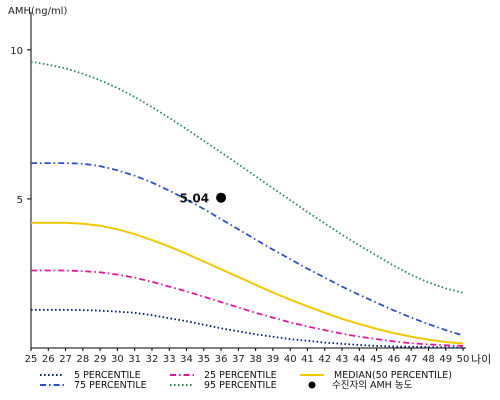 This screenshot has width=500, height=400. Describe the element at coordinates (48, 359) in the screenshot. I see `x-tick-label: 26` at that location.